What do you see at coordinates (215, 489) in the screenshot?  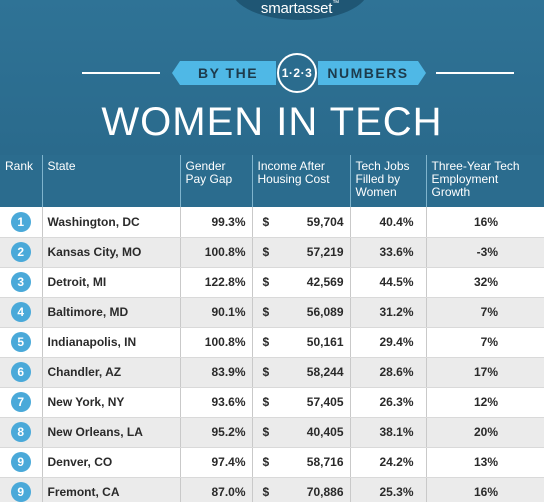 I see `pay-gap-cell: 87.0%` at bounding box center [215, 489].